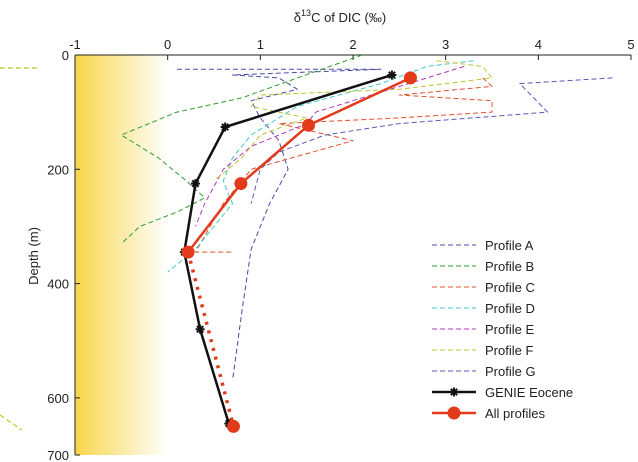  What do you see at coordinates (340, 16) in the screenshot?
I see `x-axis-title: δ13C of DIC (‰)` at bounding box center [340, 16].